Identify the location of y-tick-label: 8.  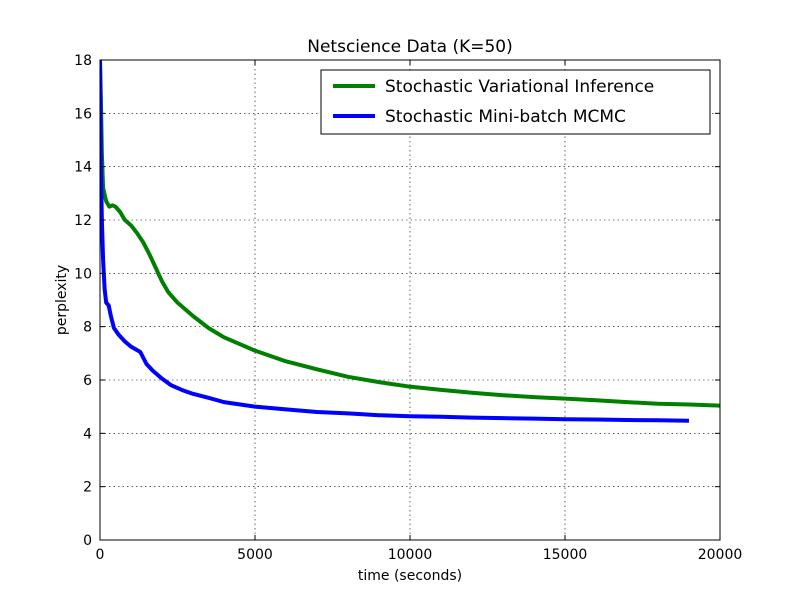
(87, 328).